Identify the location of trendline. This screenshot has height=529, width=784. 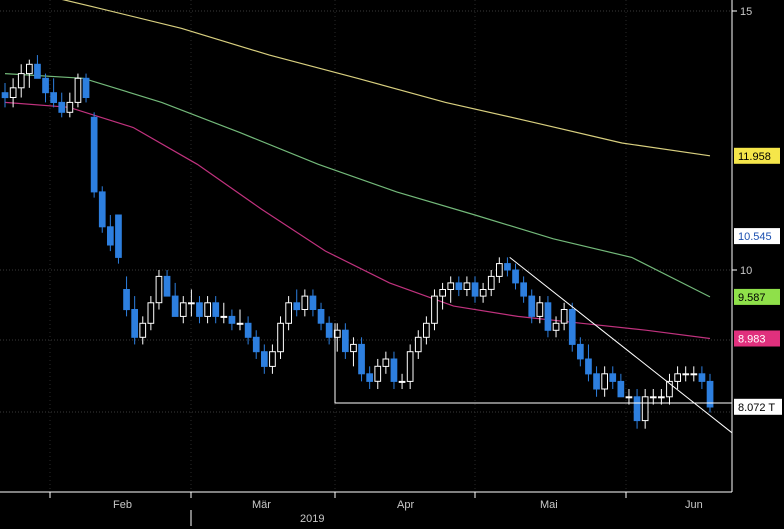
(621, 345).